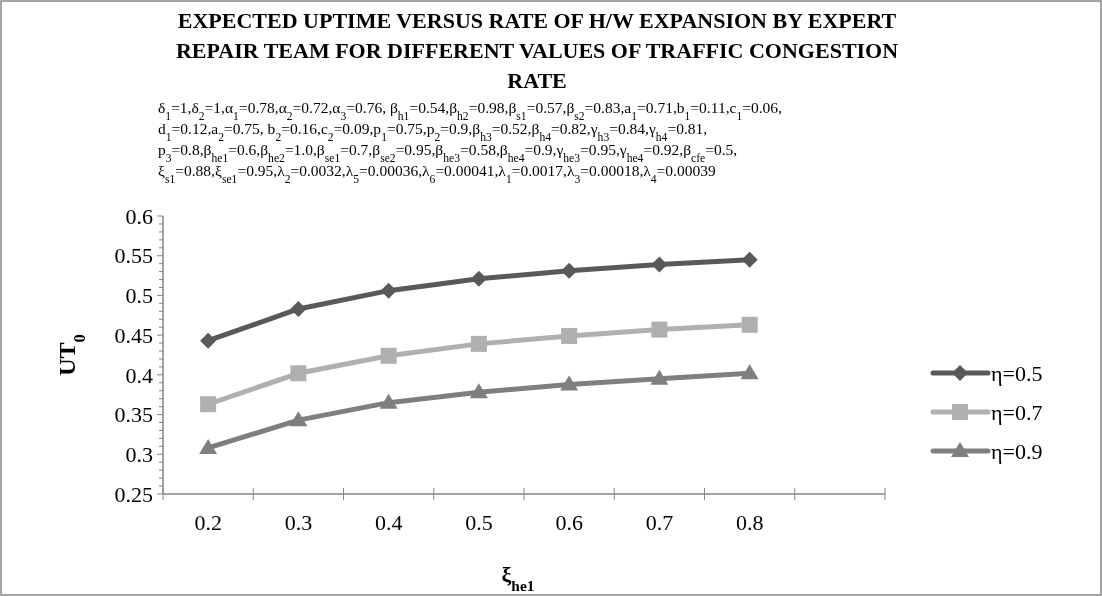  What do you see at coordinates (139, 454) in the screenshot?
I see `y-tick-label: 0.3` at bounding box center [139, 454].